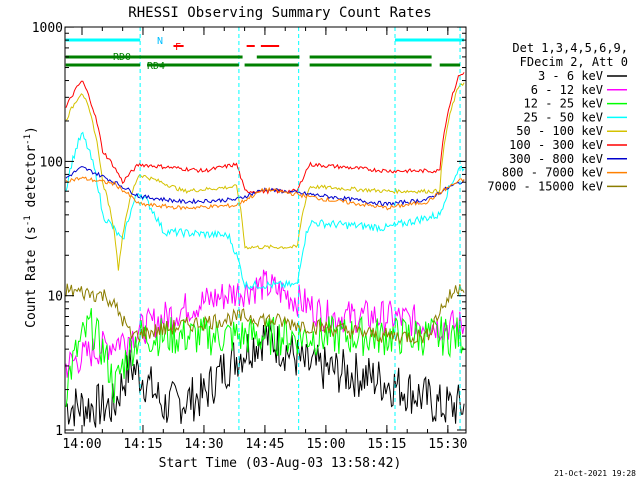  Describe the element at coordinates (81, 444) in the screenshot. I see `x-tick-label: 14:00` at that location.